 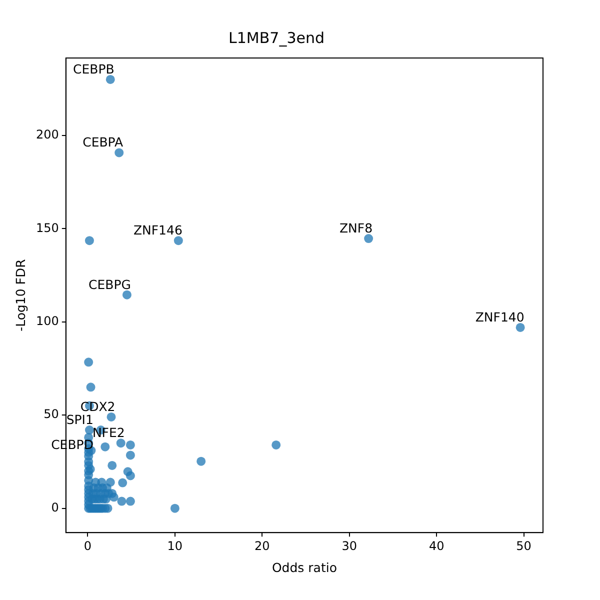 What do you see at coordinates (262, 545) in the screenshot?
I see `x-tick-label: 20` at bounding box center [262, 545].